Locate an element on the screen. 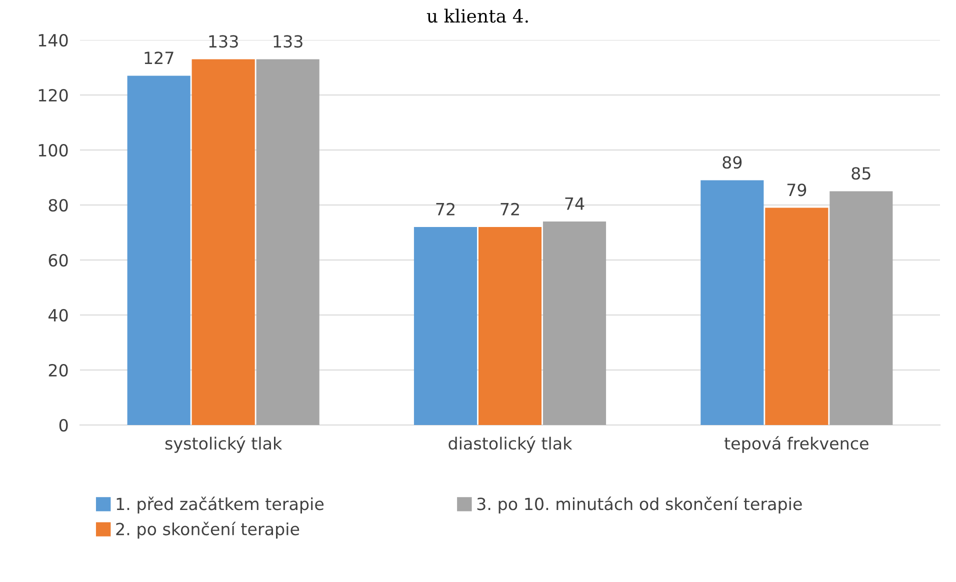  x-tick-label: diastolický tlak is located at coordinates (510, 444).